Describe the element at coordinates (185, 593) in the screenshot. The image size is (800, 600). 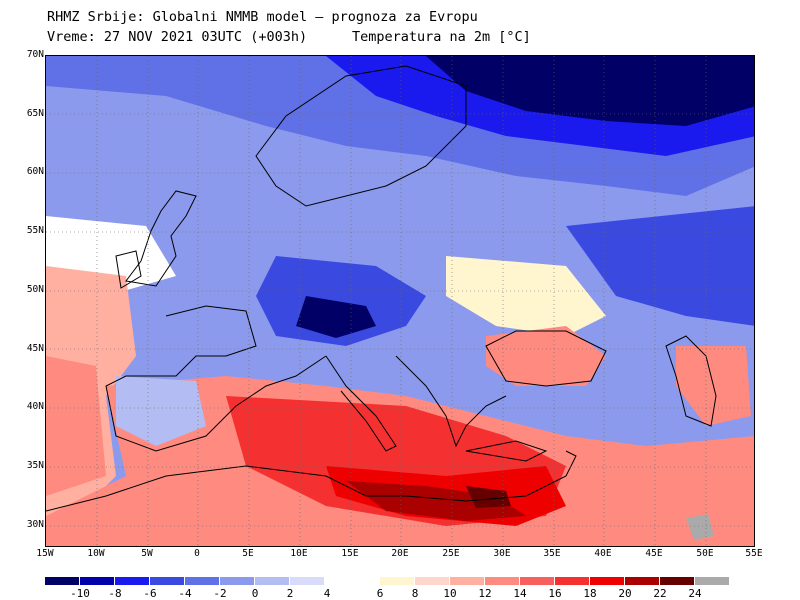
I see `colorbar-label: -4` at that location.